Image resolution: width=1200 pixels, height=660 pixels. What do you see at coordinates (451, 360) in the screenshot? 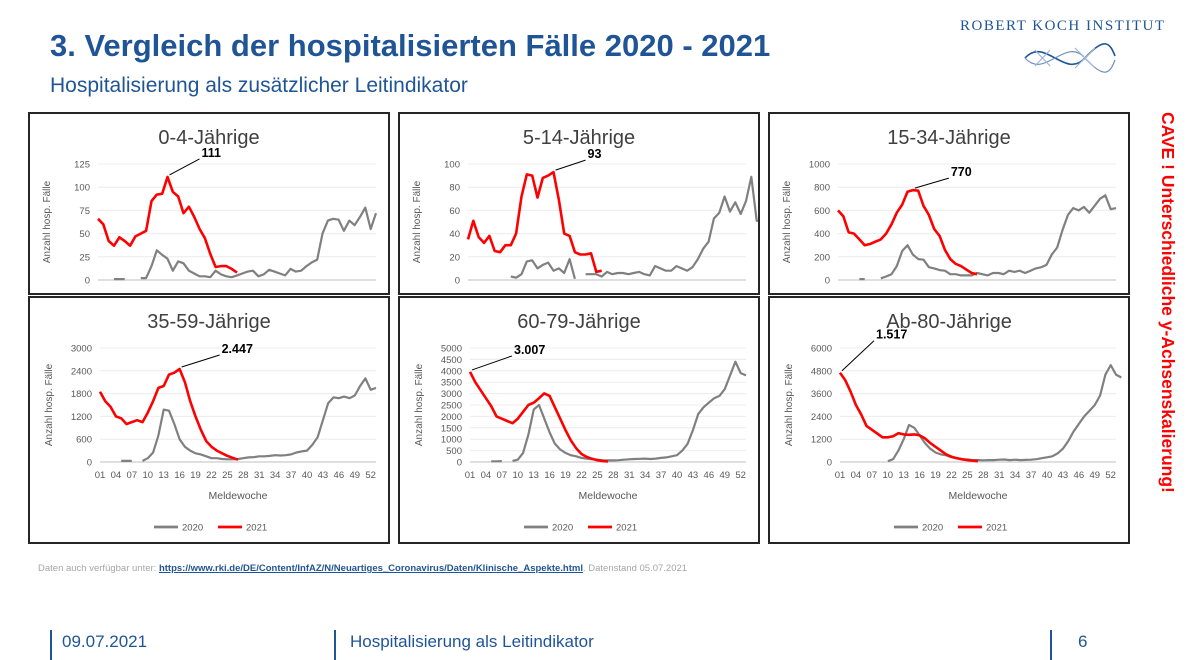
I see `y-tick-label: 4500` at bounding box center [451, 360].